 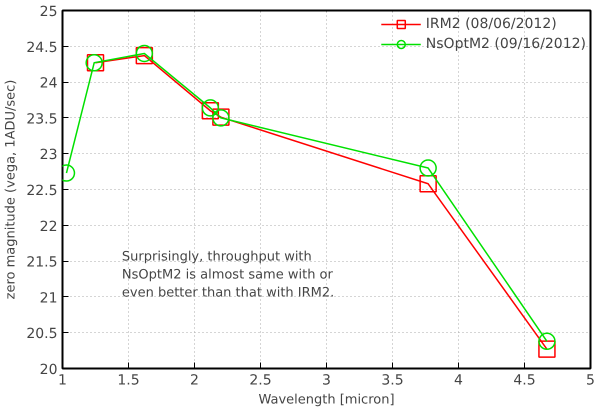 What do you see at coordinates (260, 380) in the screenshot?
I see `x-tick-label: 2.5` at bounding box center [260, 380].